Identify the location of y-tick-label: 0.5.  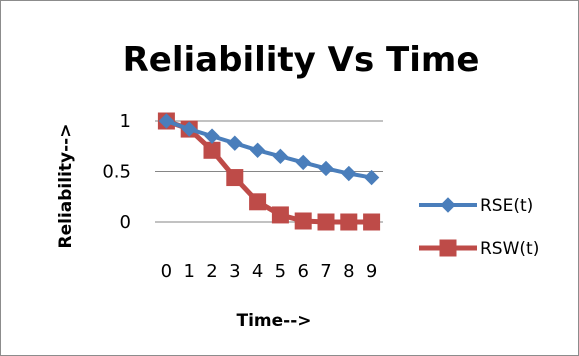
(116, 172).